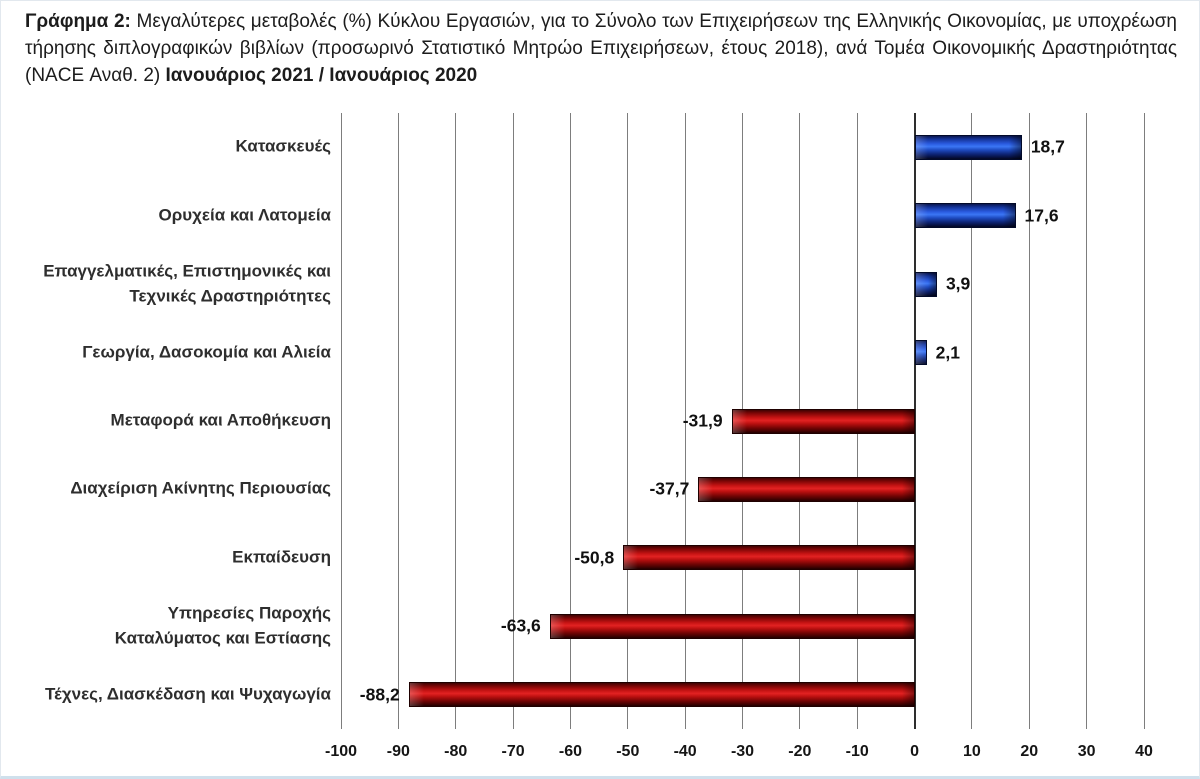  What do you see at coordinates (742, 751) in the screenshot?
I see `x-tick-label: -30` at bounding box center [742, 751].